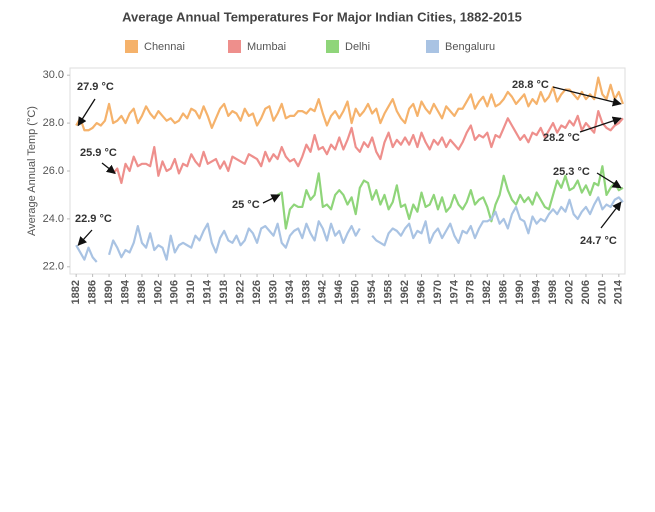 The height and width of the screenshot is (512, 655). What do you see at coordinates (76, 292) in the screenshot?
I see `x-tick-label: 1882` at bounding box center [76, 292].